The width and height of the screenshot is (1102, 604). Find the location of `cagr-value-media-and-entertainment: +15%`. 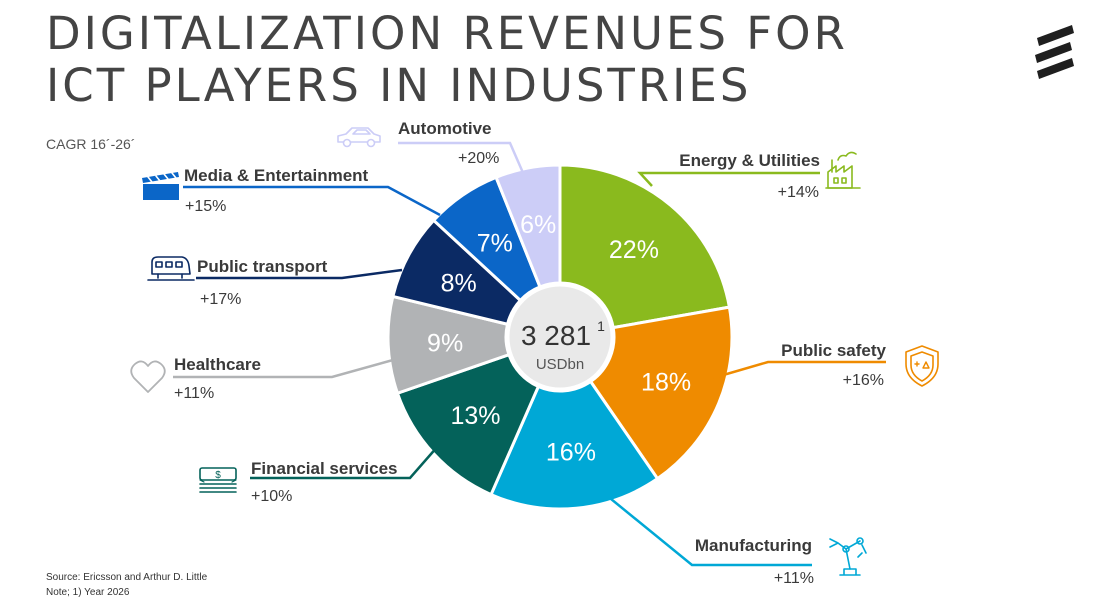

cagr-value-media-and-entertainment: +15% is located at coordinates (205, 206).